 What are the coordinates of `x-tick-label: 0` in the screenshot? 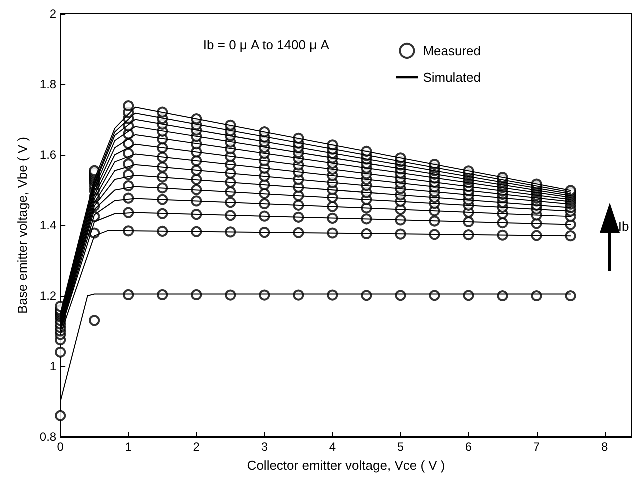 It's located at (60, 447).